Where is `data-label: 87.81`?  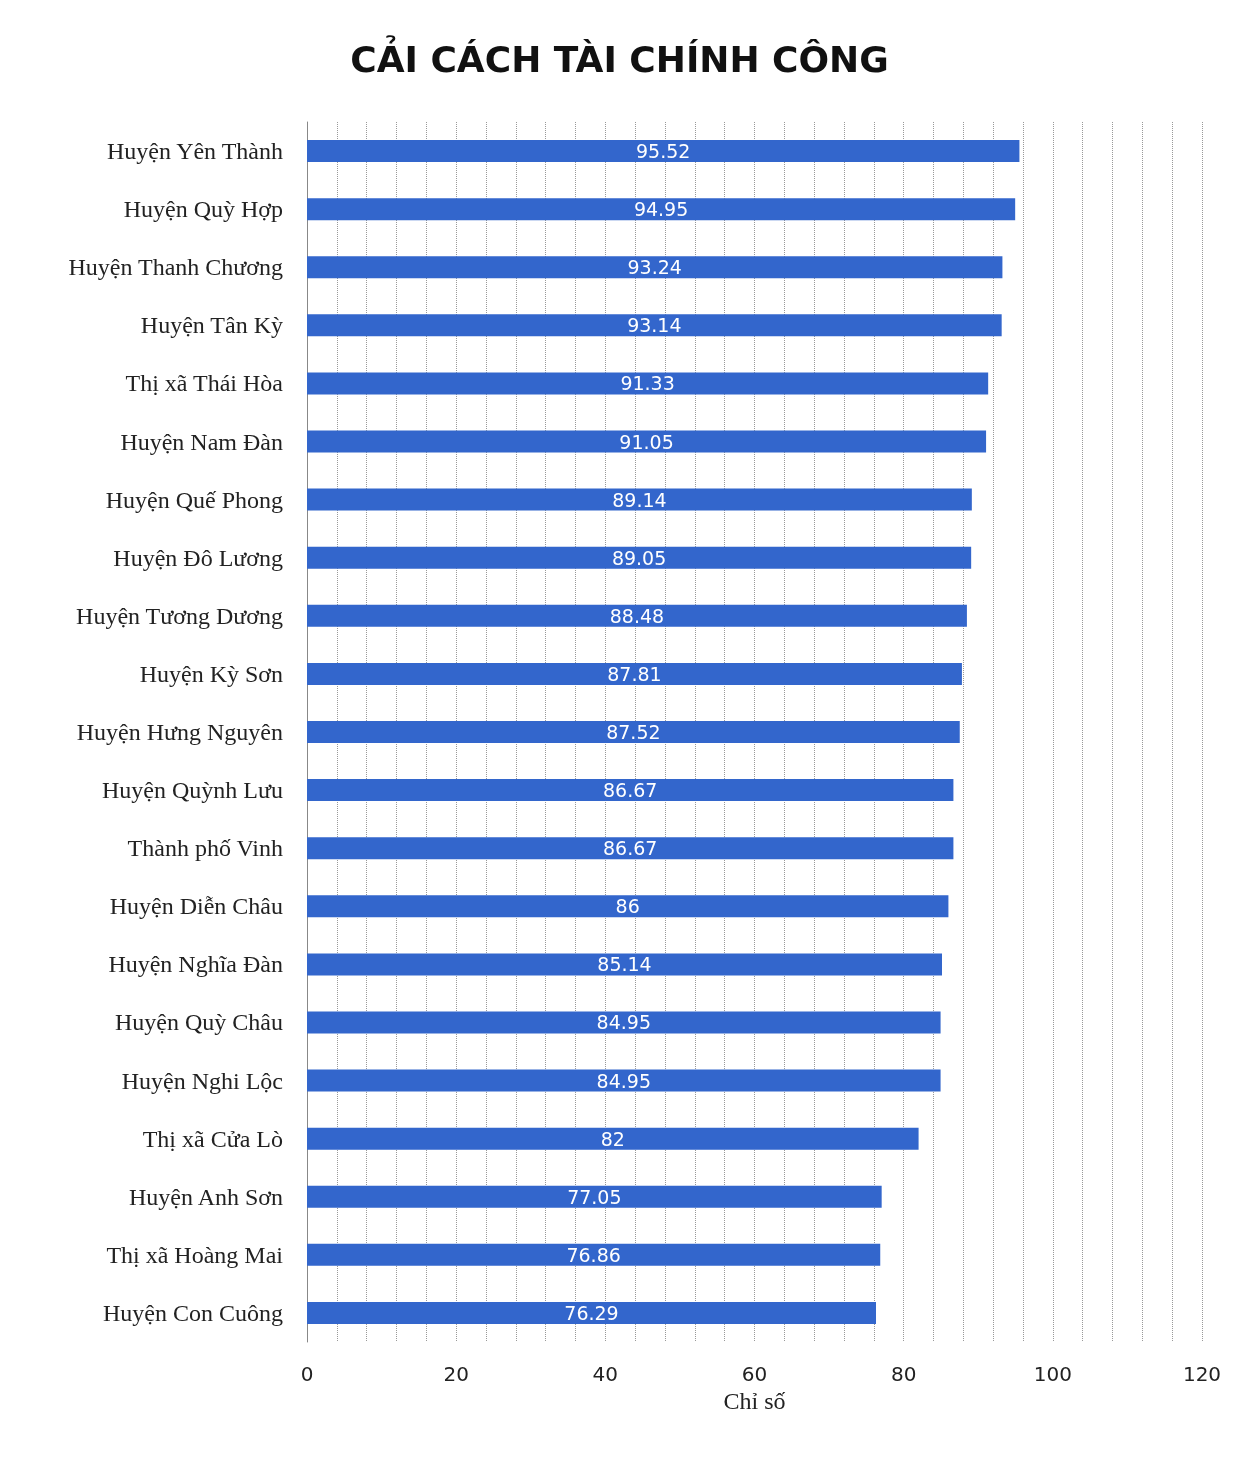
data-label: 87.81 is located at coordinates (634, 673).